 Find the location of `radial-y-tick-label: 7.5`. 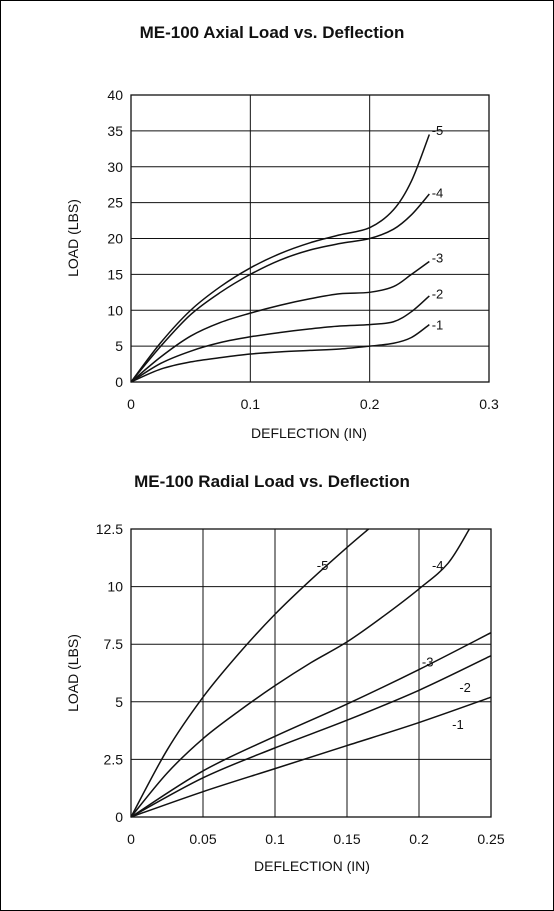

radial-y-tick-label: 7.5 is located at coordinates (114, 644).